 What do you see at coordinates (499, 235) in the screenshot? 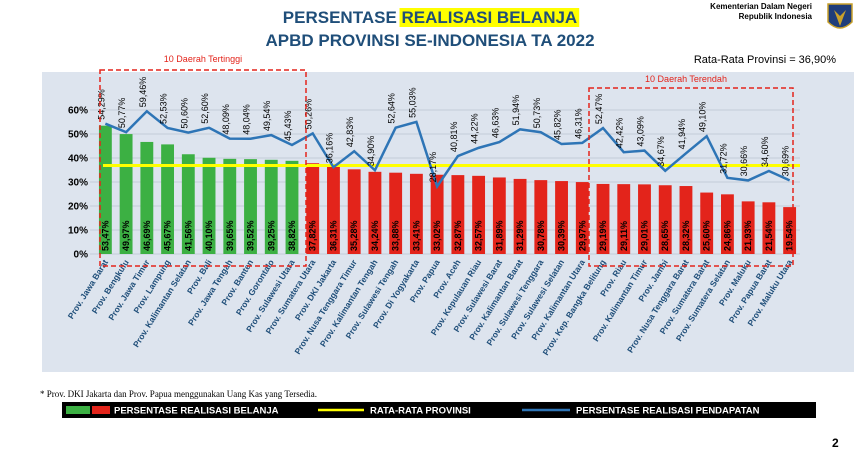
I see `bar-value-label: 31,89%` at bounding box center [499, 235].